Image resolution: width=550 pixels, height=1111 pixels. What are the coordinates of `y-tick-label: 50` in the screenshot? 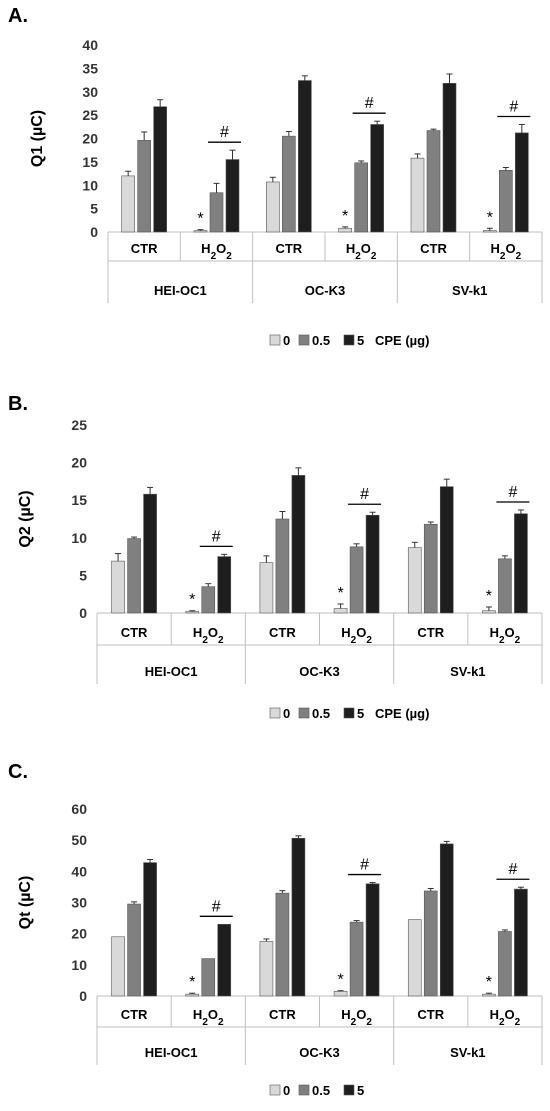 It's located at (79, 840).